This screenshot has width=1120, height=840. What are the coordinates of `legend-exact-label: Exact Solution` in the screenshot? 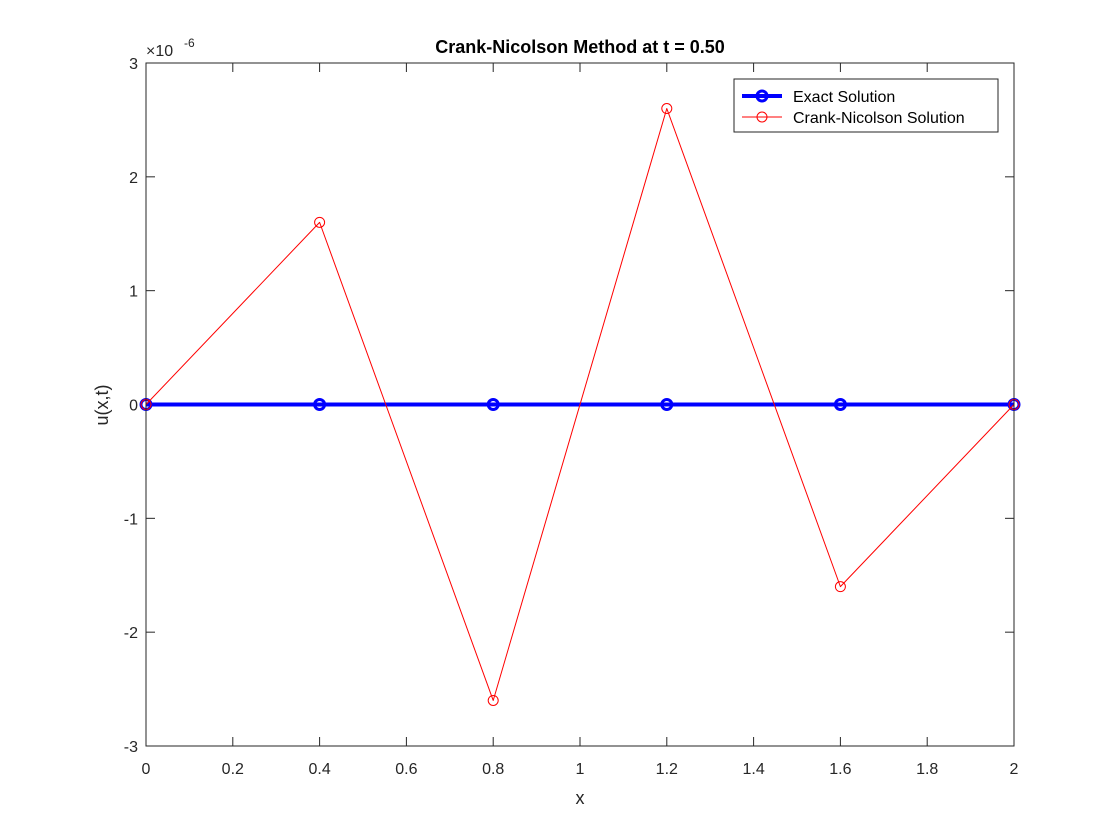 It's located at (844, 97).